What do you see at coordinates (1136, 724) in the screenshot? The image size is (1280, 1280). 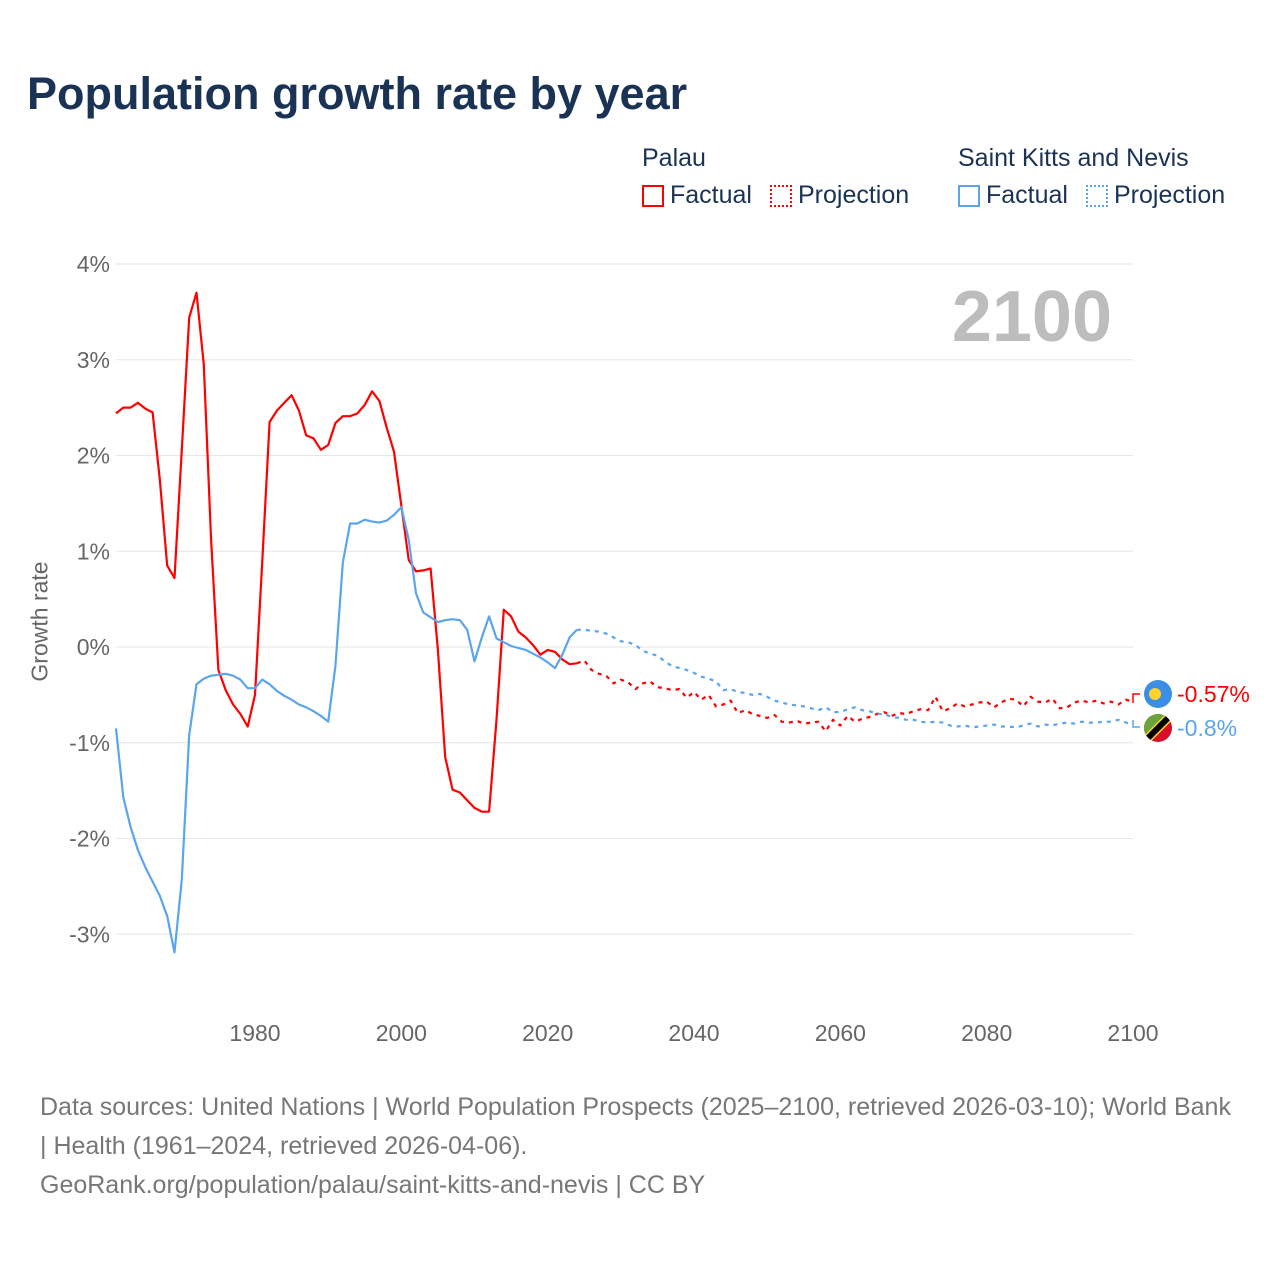 I see `skn-end-connector` at bounding box center [1136, 724].